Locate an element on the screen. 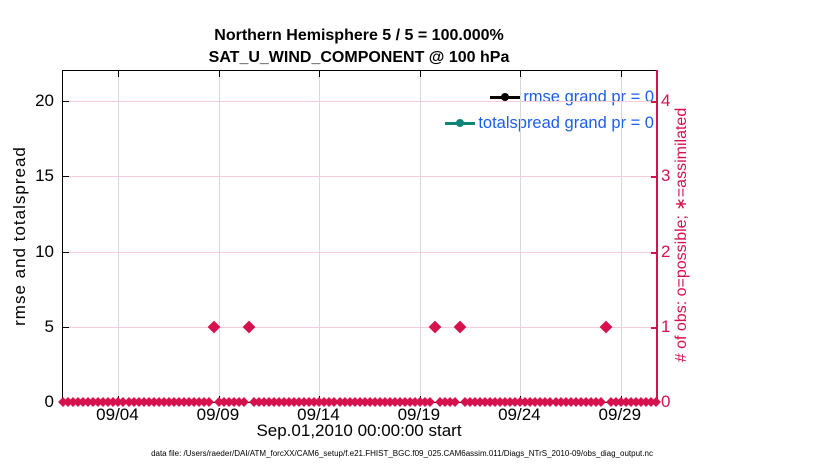  right-tick-label: 4 is located at coordinates (666, 101).